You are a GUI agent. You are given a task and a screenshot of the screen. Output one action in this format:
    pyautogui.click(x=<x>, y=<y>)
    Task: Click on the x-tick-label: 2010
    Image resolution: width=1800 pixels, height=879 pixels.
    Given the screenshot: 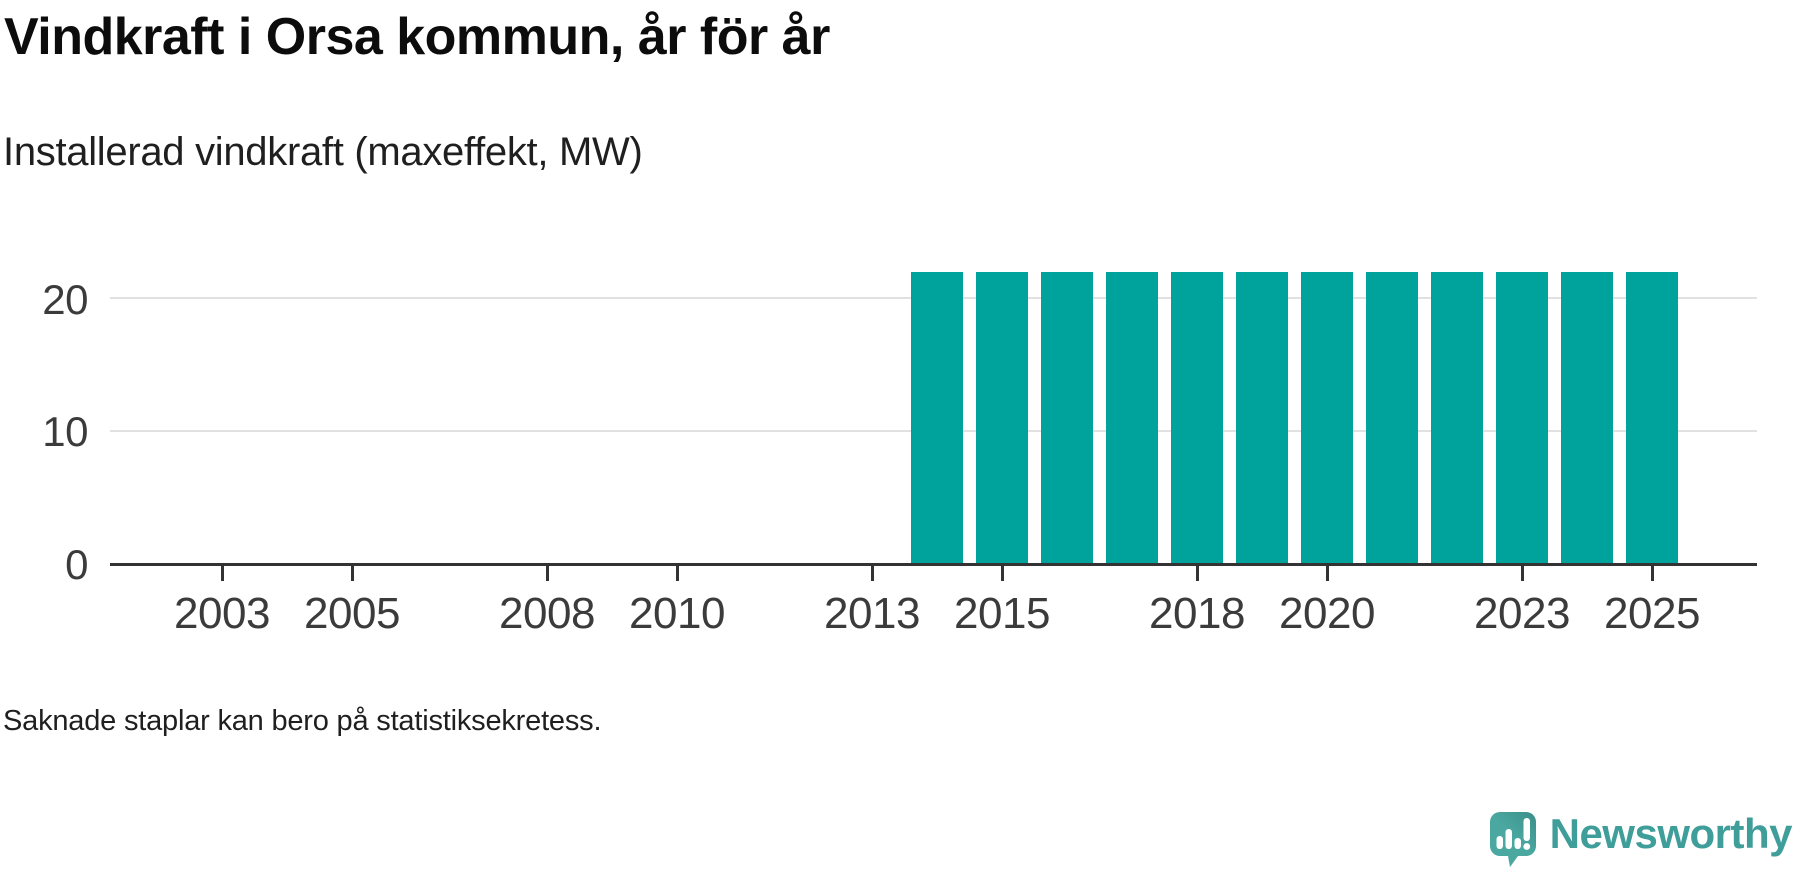 What is the action you would take?
    pyautogui.click(x=677, y=613)
    